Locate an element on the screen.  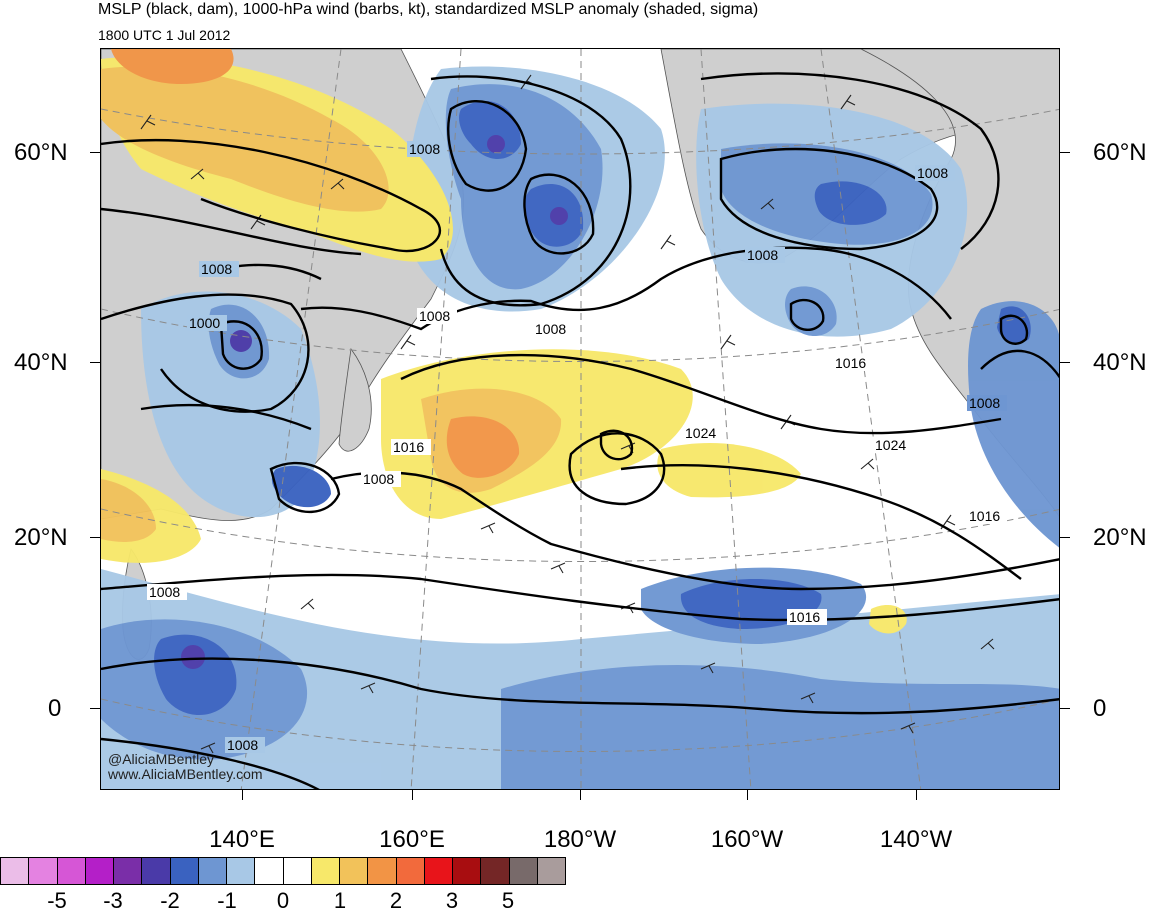
valid-time: 1800 UTC 1 Jul 2012 is located at coordinates (164, 35).